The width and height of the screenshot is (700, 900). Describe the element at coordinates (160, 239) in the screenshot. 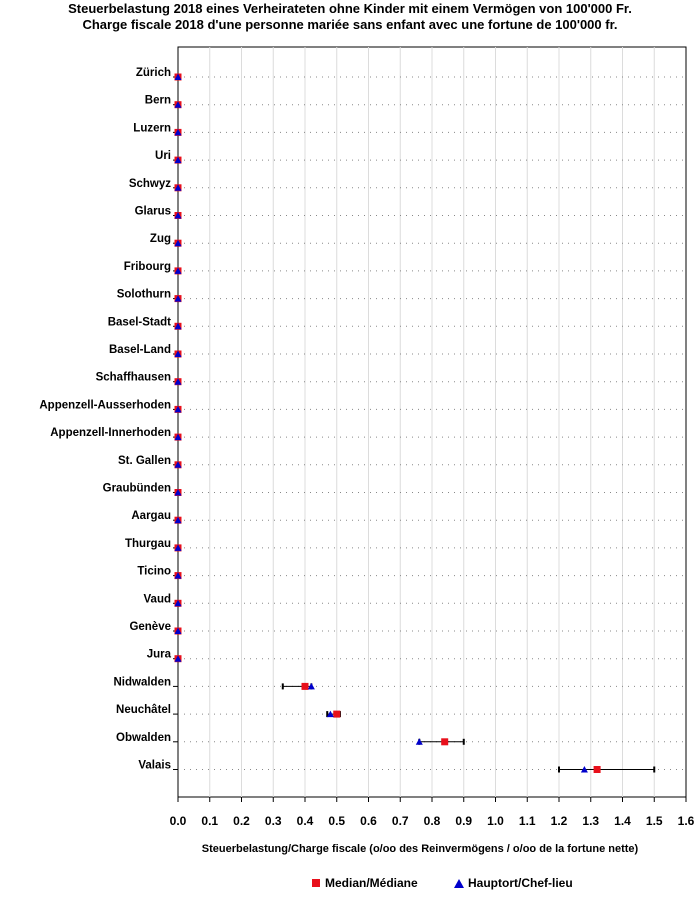

I see `y-tick-label: Zug` at that location.